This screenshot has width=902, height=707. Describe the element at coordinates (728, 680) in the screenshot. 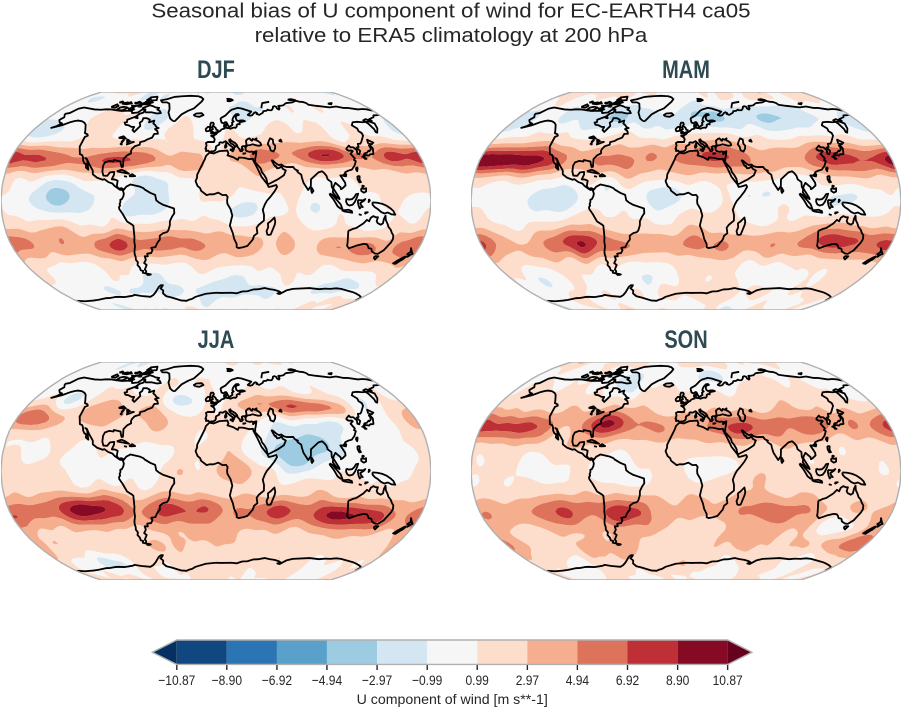

I see `svg-text: 10.87` at that location.